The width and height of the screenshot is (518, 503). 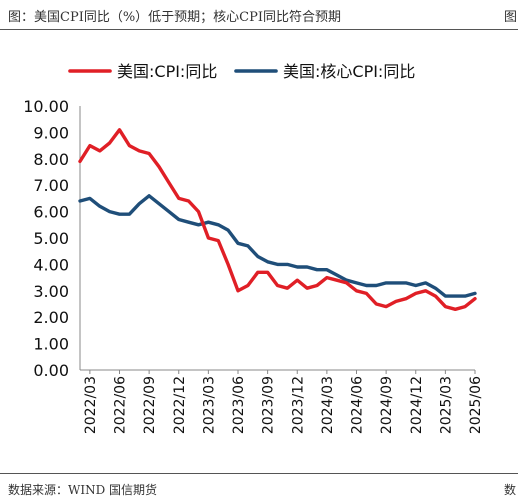 What do you see at coordinates (349, 71) in the screenshot?
I see `legend-label: 美国:核心CPI:同比` at bounding box center [349, 71].